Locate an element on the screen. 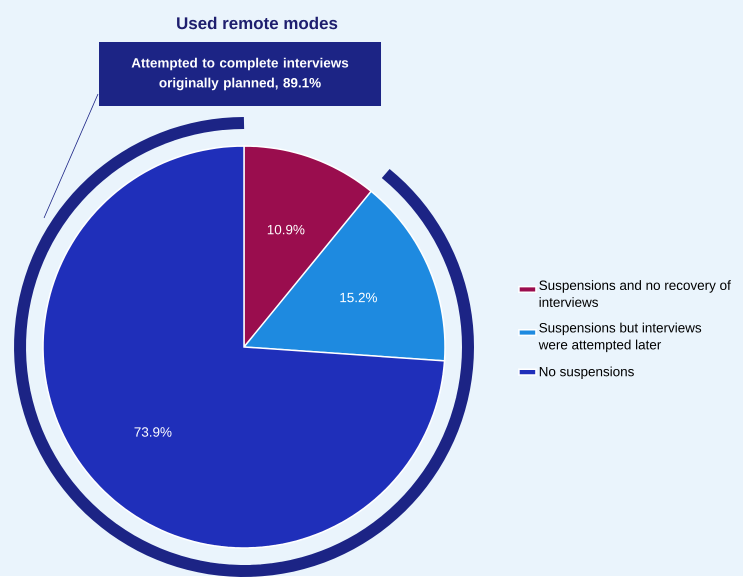 The image size is (743, 577). legend-label: No suspensions is located at coordinates (587, 373).